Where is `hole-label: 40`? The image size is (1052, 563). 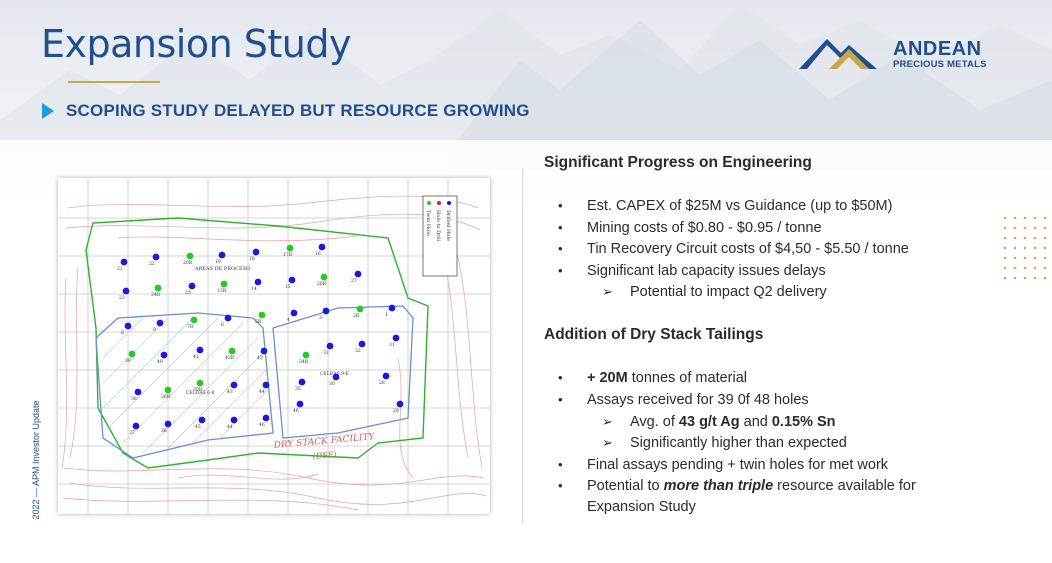
hole-label: 40 is located at coordinates (160, 362).